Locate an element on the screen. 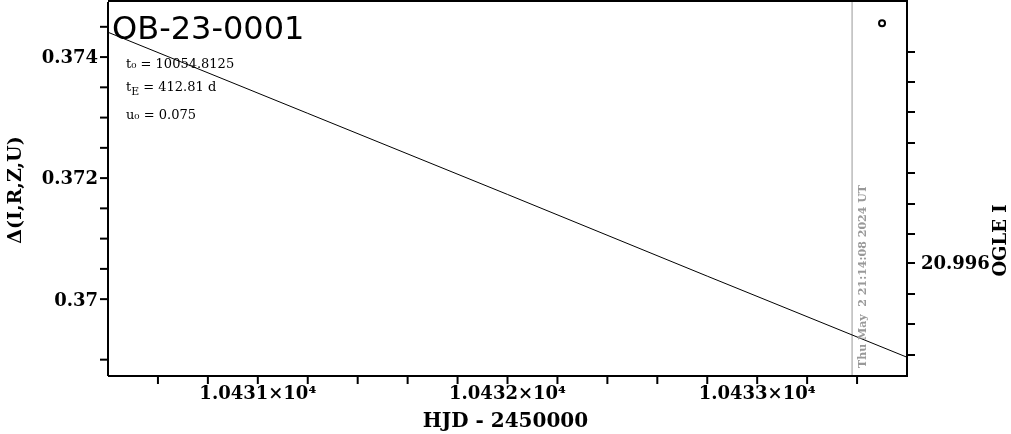  annotation: Thu May 2 21:14:08 2024 UT is located at coordinates (863, 276).